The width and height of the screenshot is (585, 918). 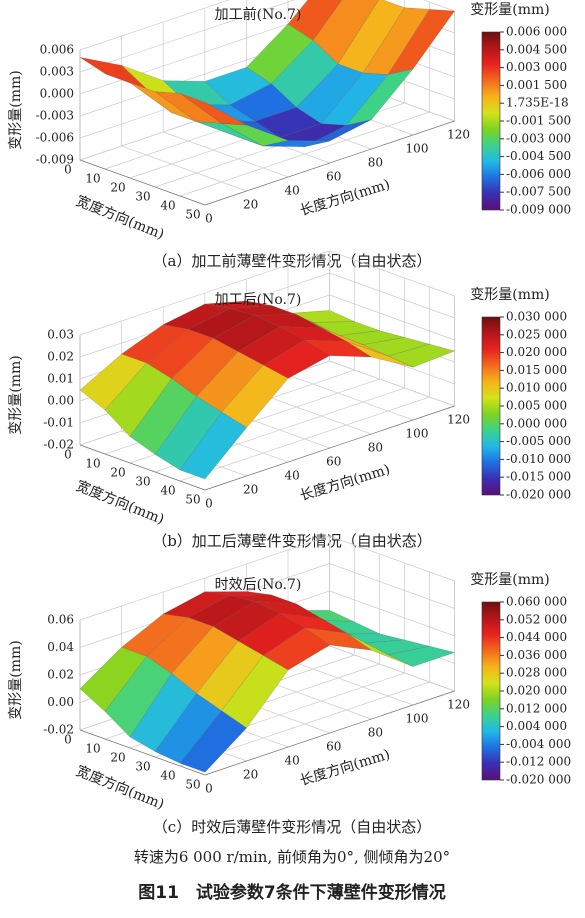 I want to click on colorbar-tick-label: 0.025 000, so click(x=536, y=334).